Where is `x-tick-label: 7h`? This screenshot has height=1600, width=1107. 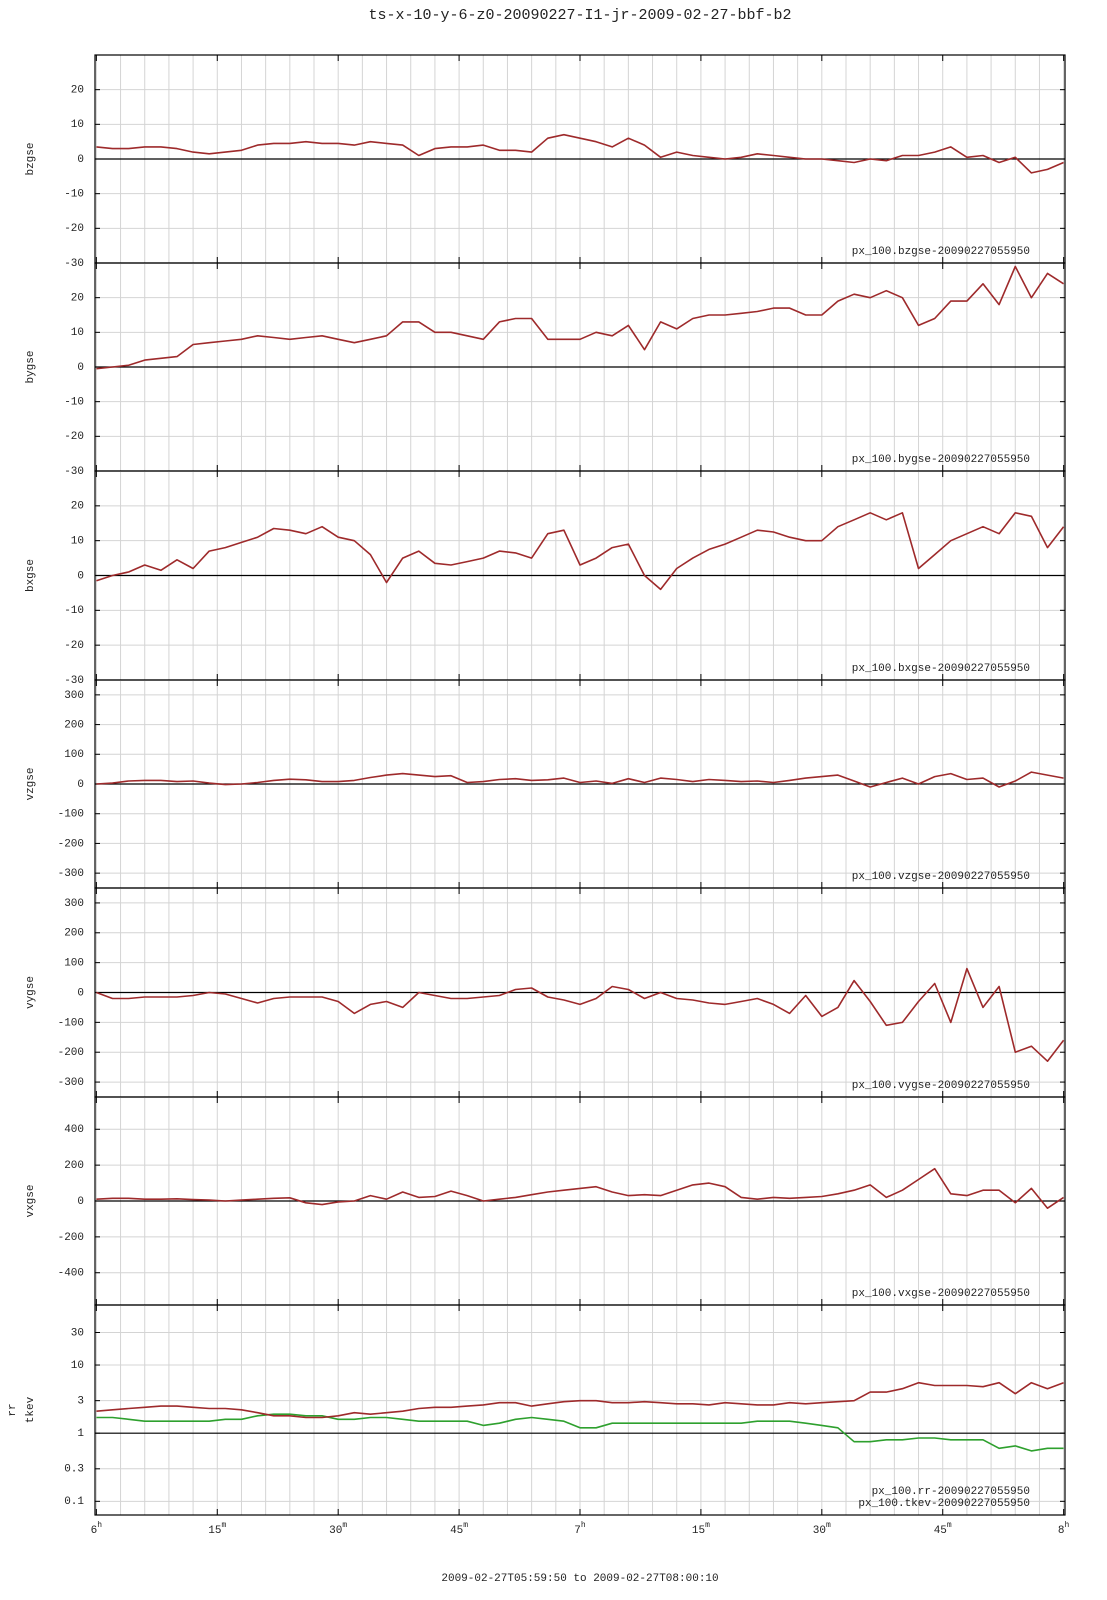
x-tick-label: 7h is located at coordinates (580, 1529).